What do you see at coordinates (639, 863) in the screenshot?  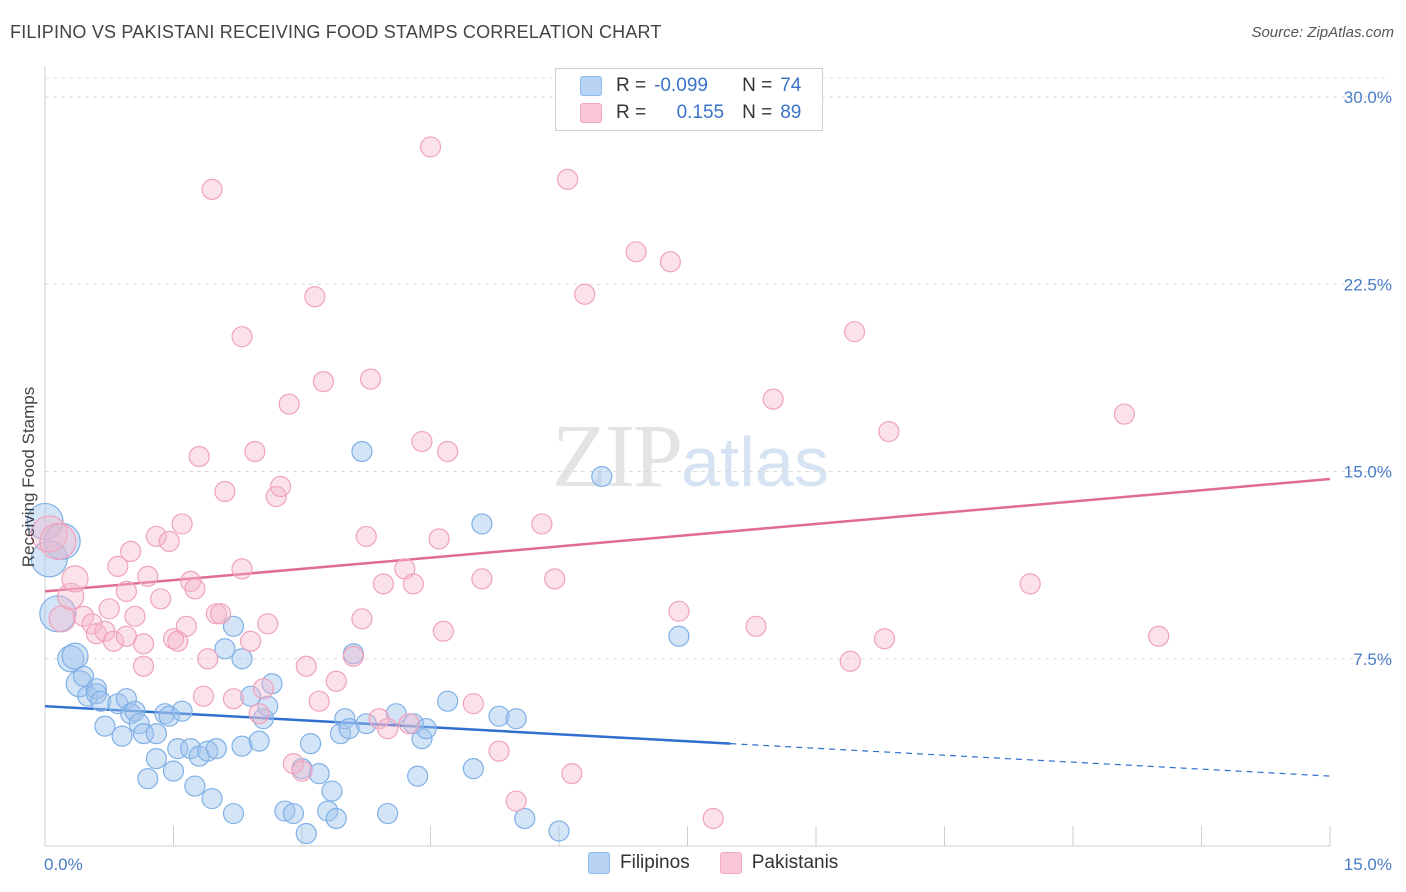 I see `legend-item-filipinos: Filipinos` at bounding box center [639, 863].